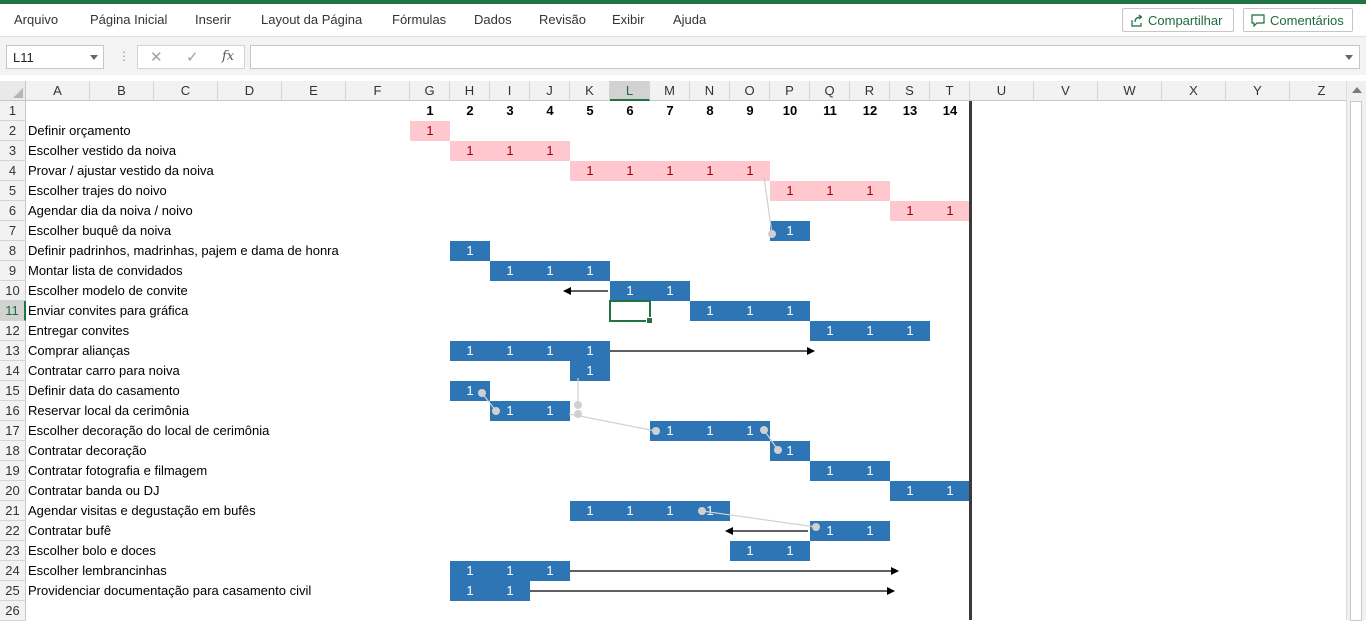 The height and width of the screenshot is (621, 1366). I want to click on column-header-l: L, so click(630, 91).